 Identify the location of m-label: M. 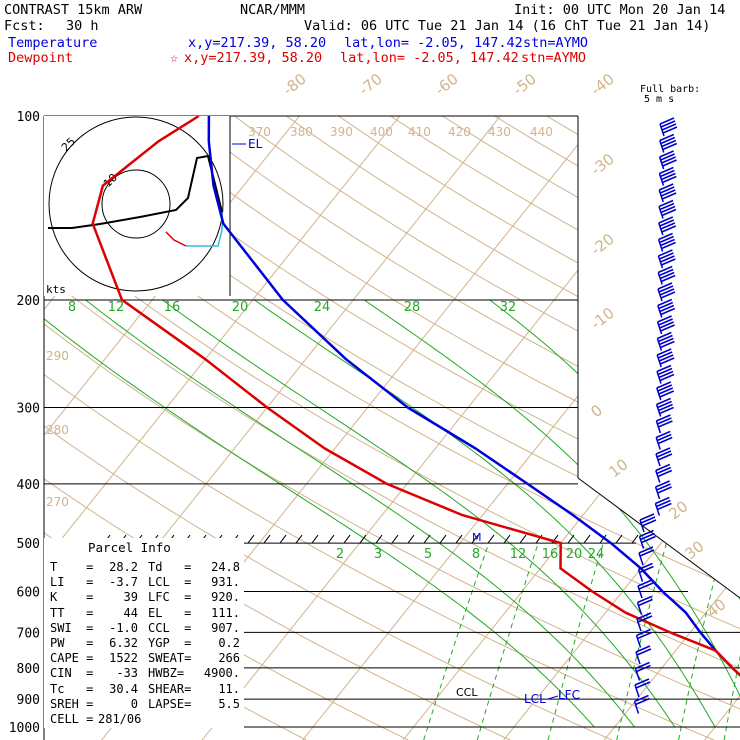
(477, 537).